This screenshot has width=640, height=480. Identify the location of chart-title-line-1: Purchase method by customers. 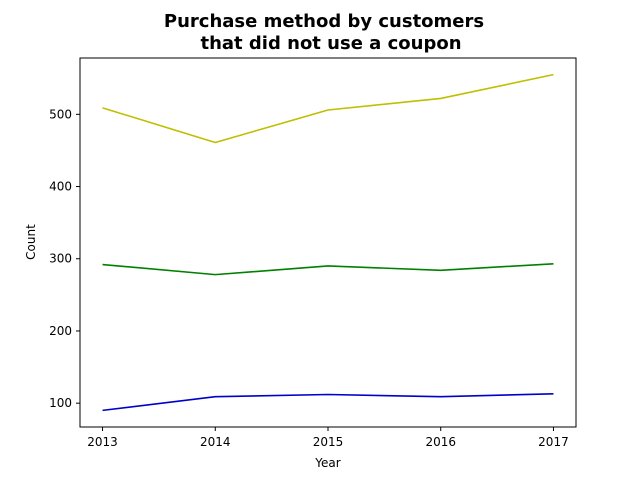
(324, 21).